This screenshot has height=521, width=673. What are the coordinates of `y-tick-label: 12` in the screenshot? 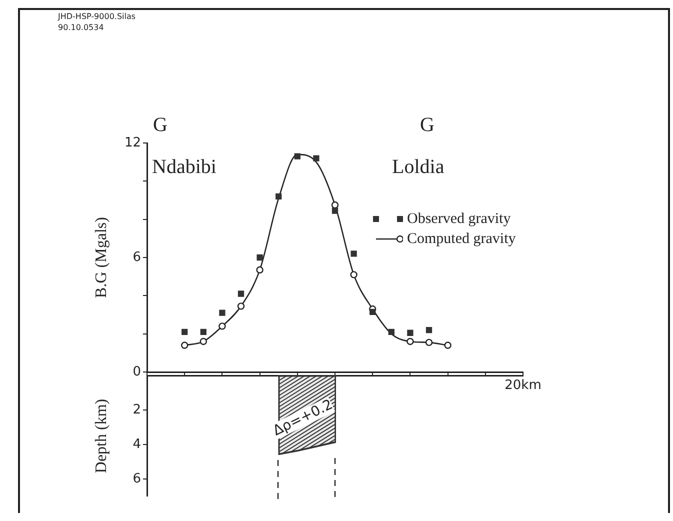 It's located at (132, 142).